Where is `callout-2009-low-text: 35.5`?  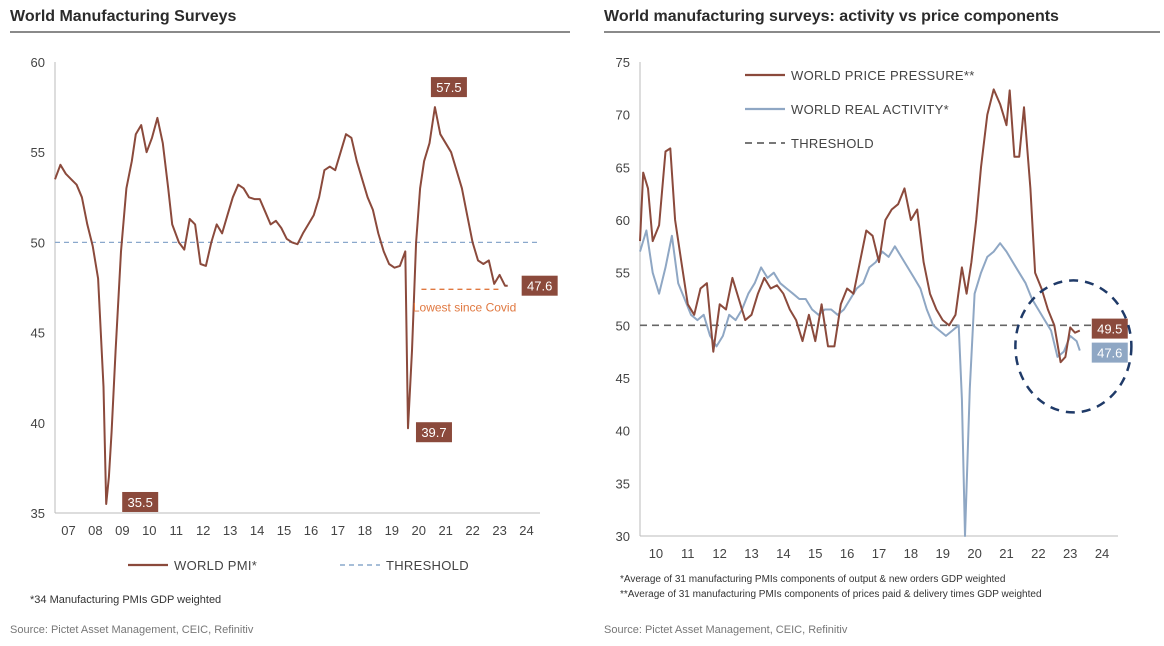
callout-2009-low-text: 35.5 is located at coordinates (140, 502).